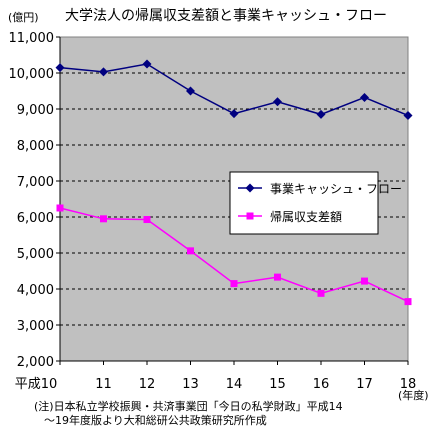 This screenshot has height=439, width=438. What do you see at coordinates (35, 254) in the screenshot?
I see `y-tick-label: 5,000` at bounding box center [35, 254].